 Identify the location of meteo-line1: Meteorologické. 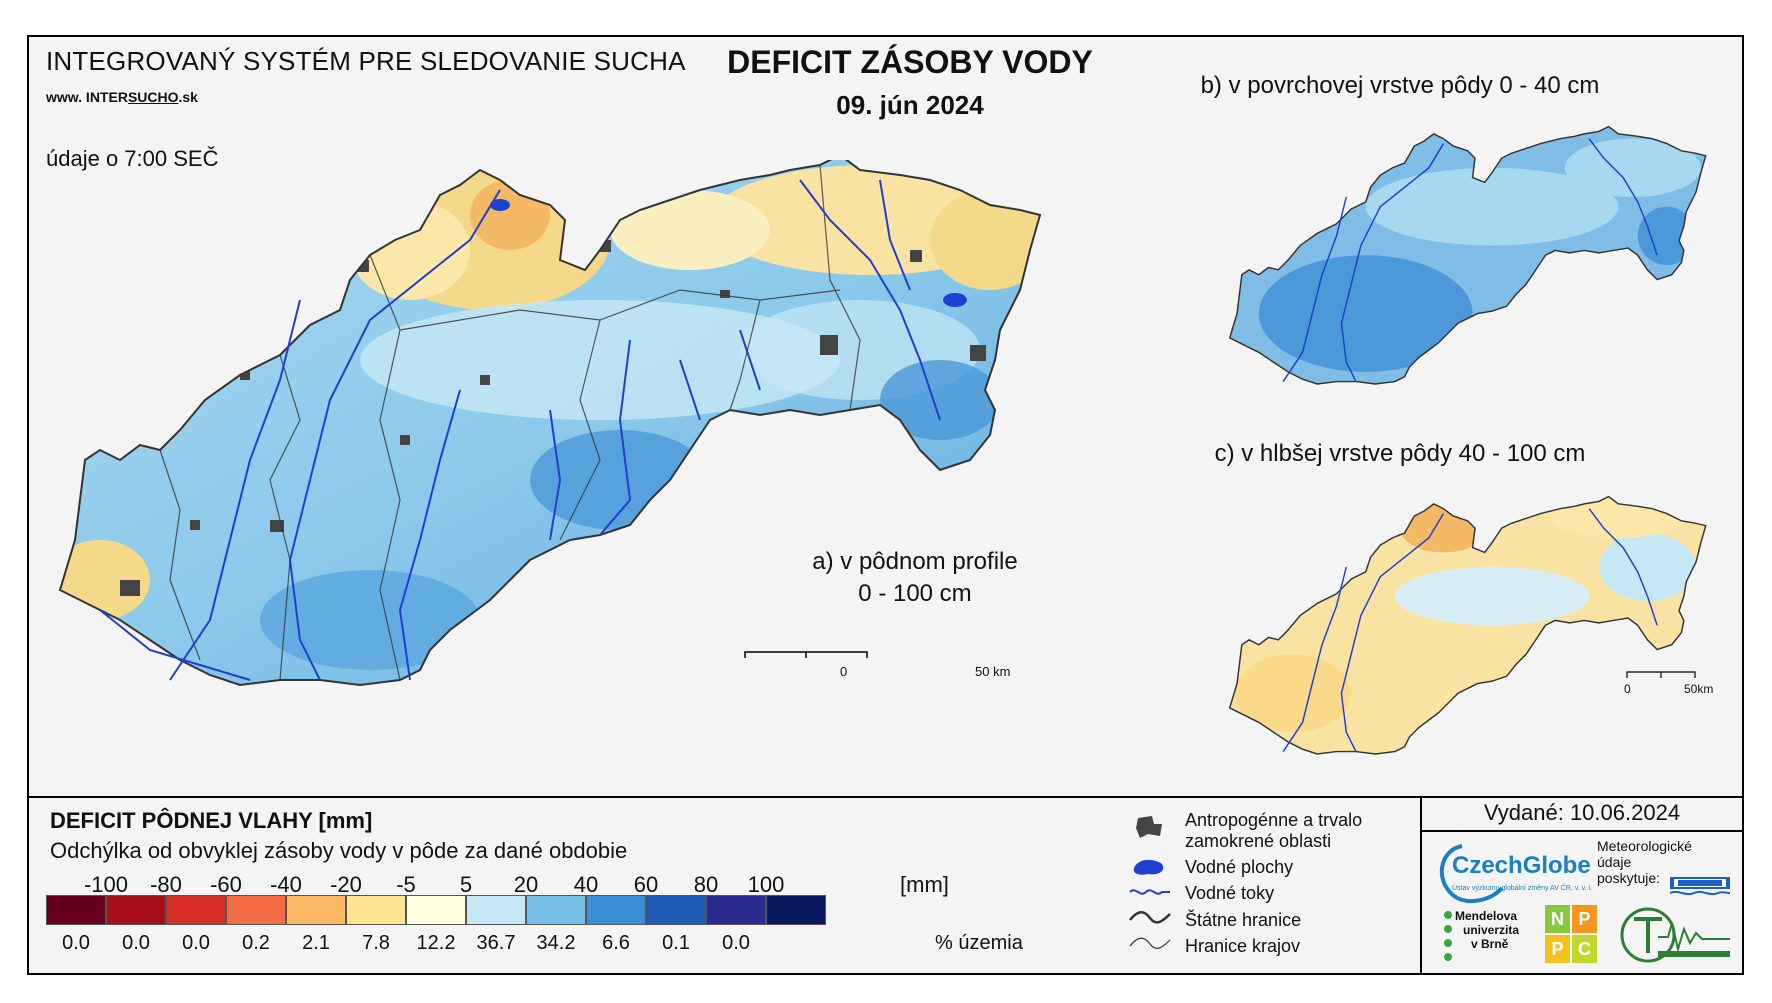
(1644, 846).